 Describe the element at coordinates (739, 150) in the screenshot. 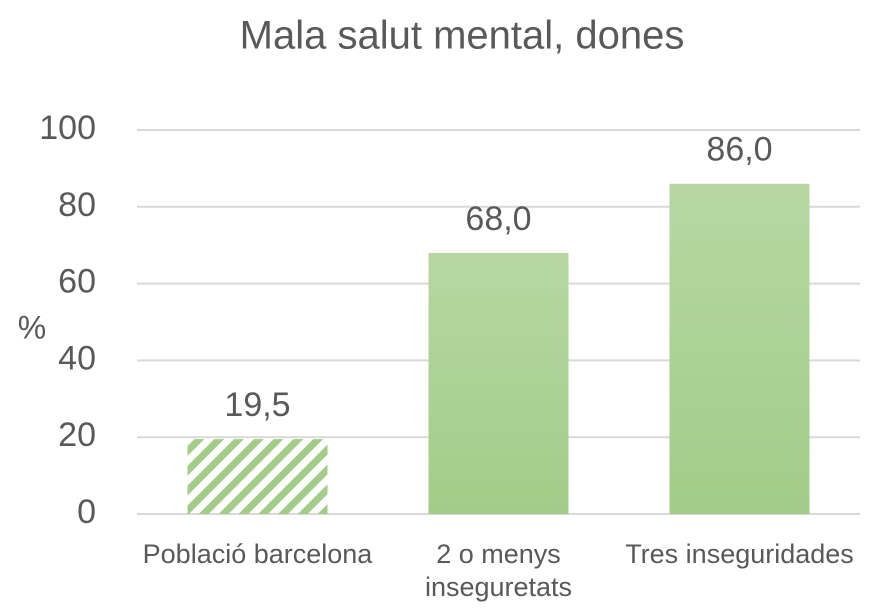

I see `value-label: 86,0` at that location.